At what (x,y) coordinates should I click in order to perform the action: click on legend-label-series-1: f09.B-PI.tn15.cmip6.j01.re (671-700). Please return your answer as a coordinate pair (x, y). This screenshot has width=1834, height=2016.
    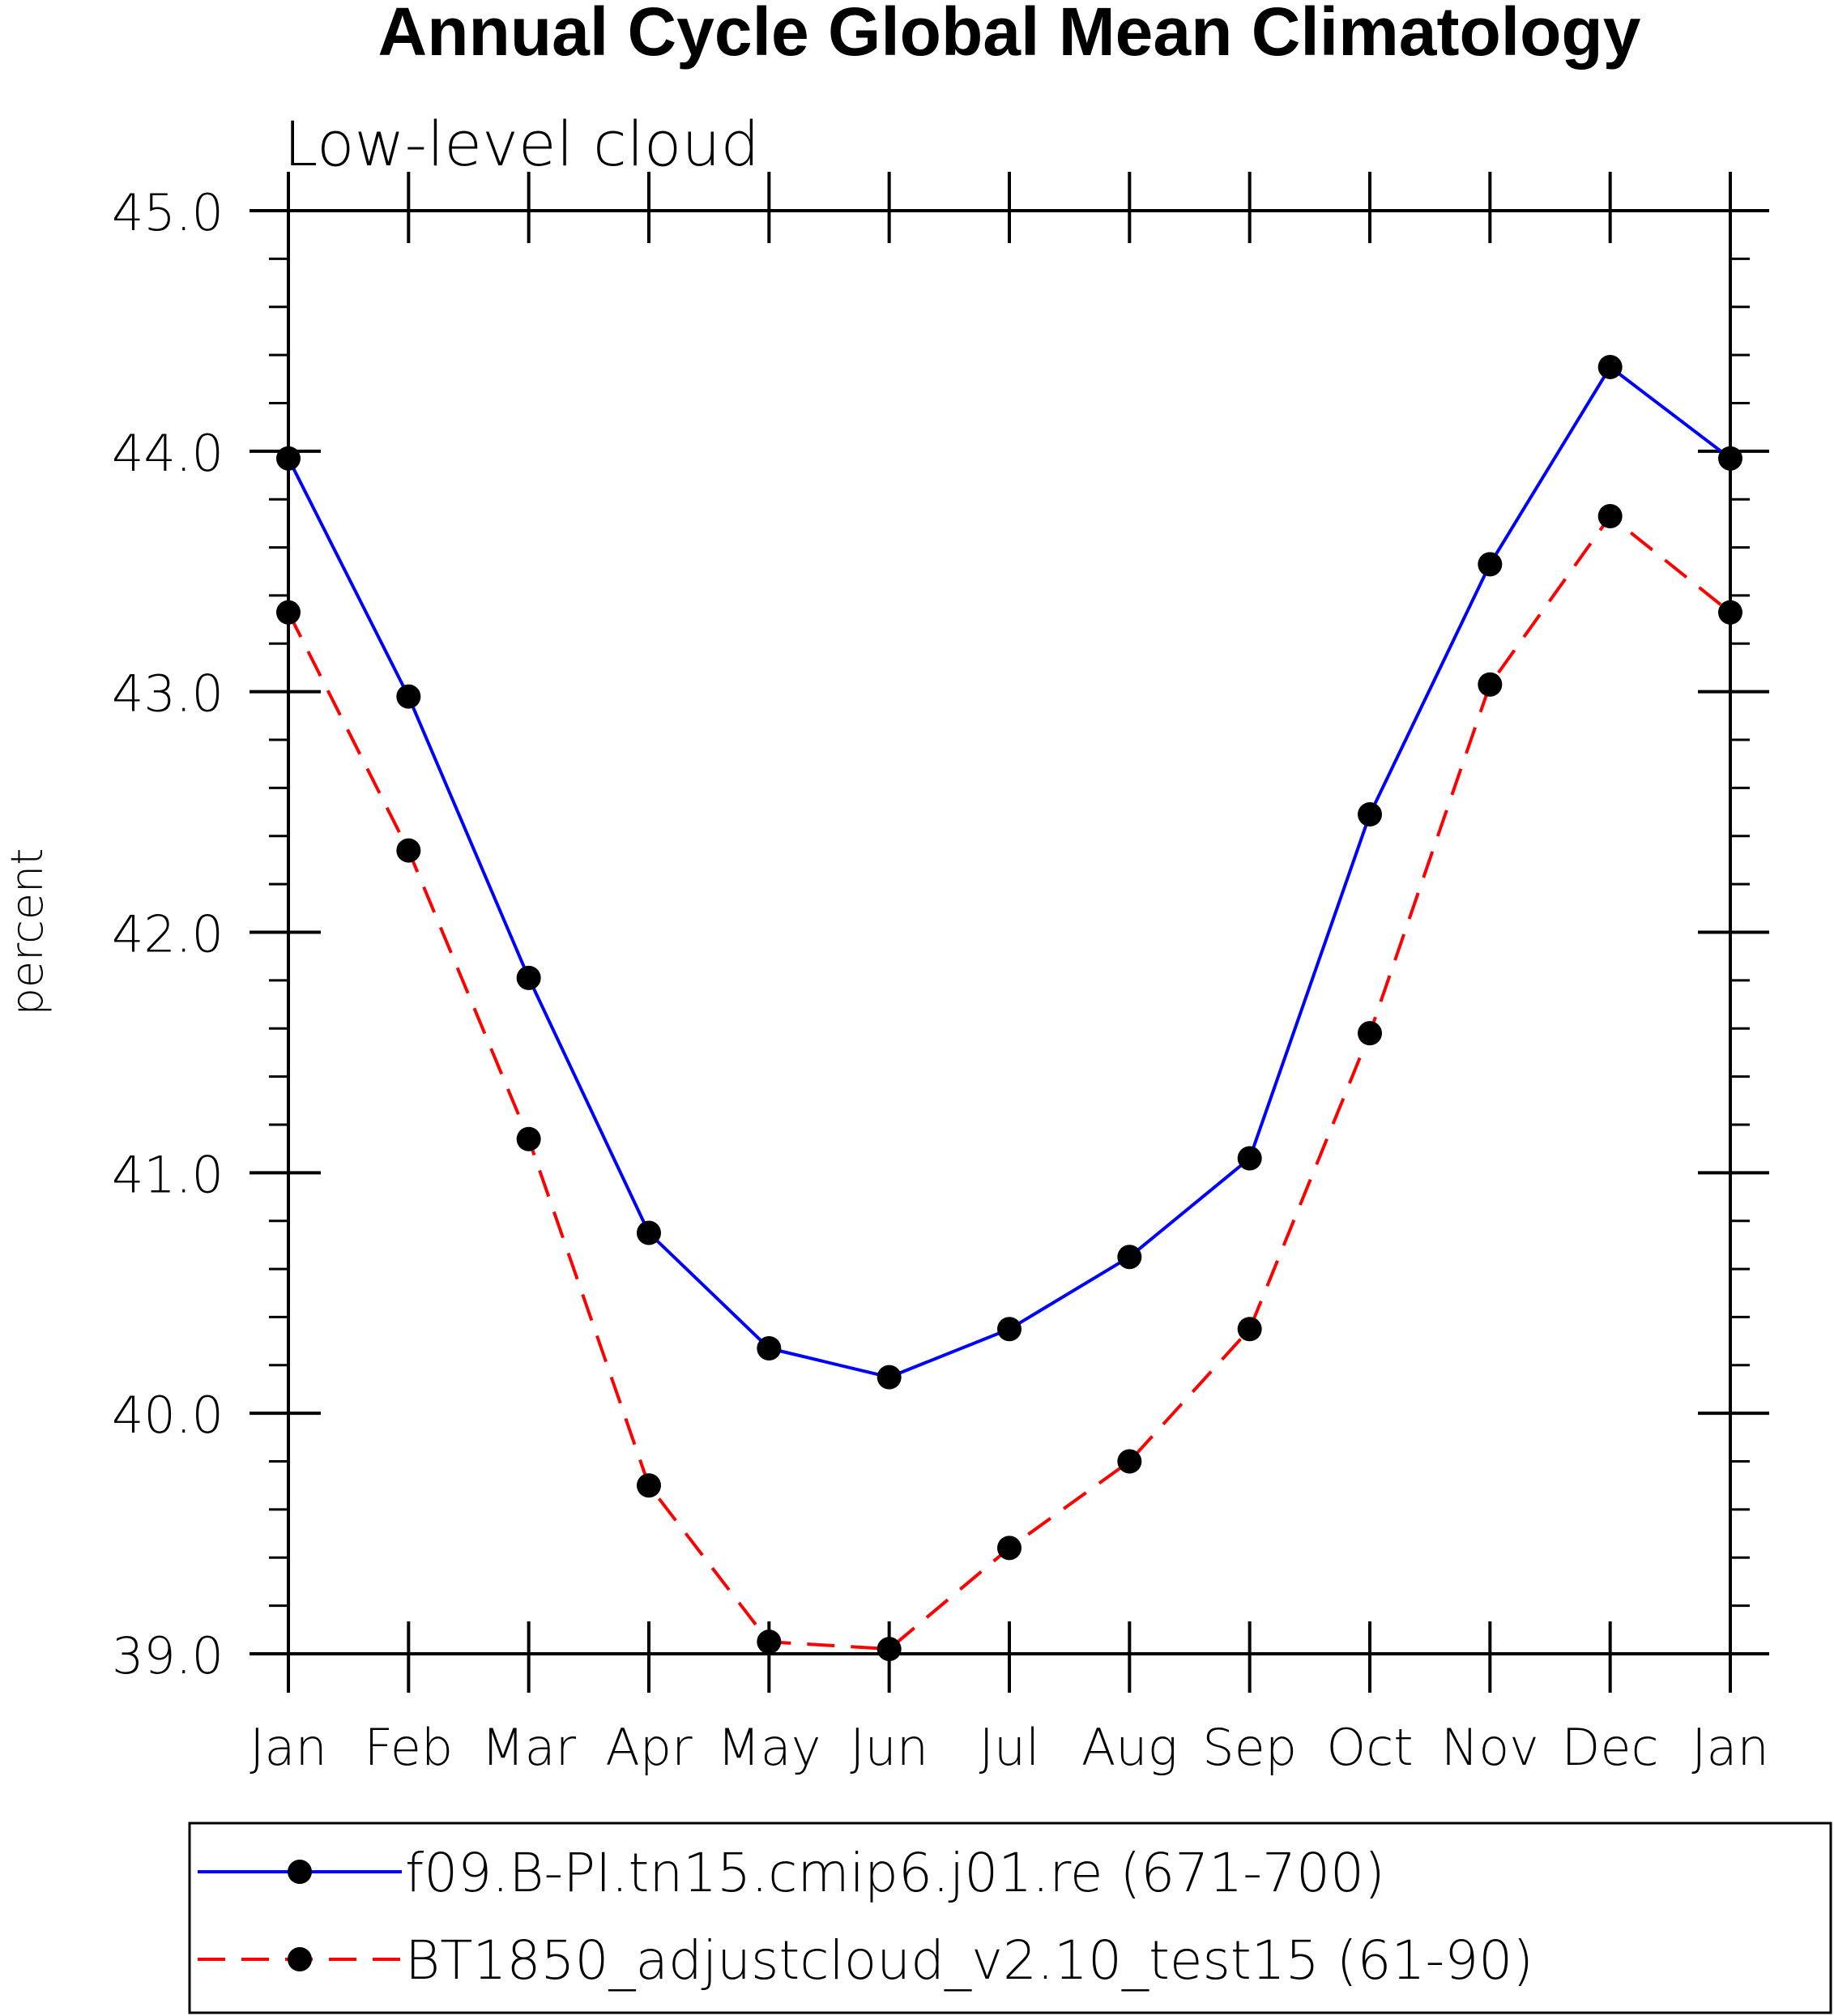
    Looking at the image, I should click on (895, 1873).